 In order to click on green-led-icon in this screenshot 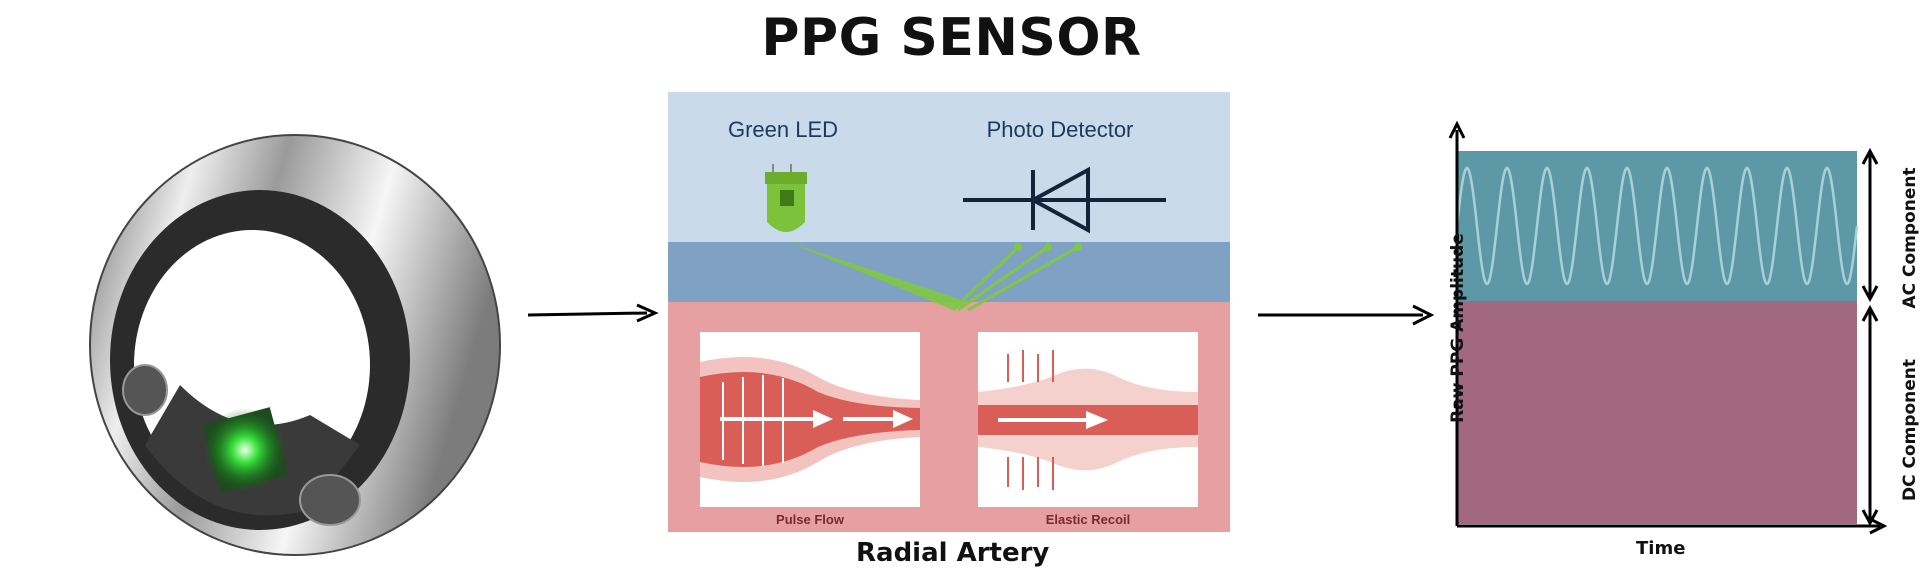, I will do `click(786, 198)`.